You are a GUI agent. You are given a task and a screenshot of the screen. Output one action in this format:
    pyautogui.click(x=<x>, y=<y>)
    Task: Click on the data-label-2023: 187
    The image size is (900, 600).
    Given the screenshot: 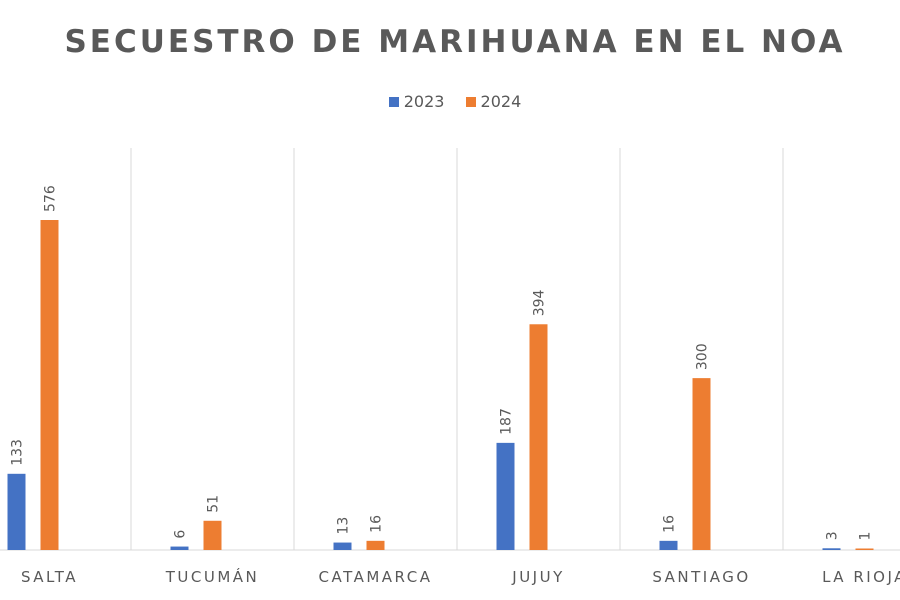 What is the action you would take?
    pyautogui.click(x=507, y=421)
    